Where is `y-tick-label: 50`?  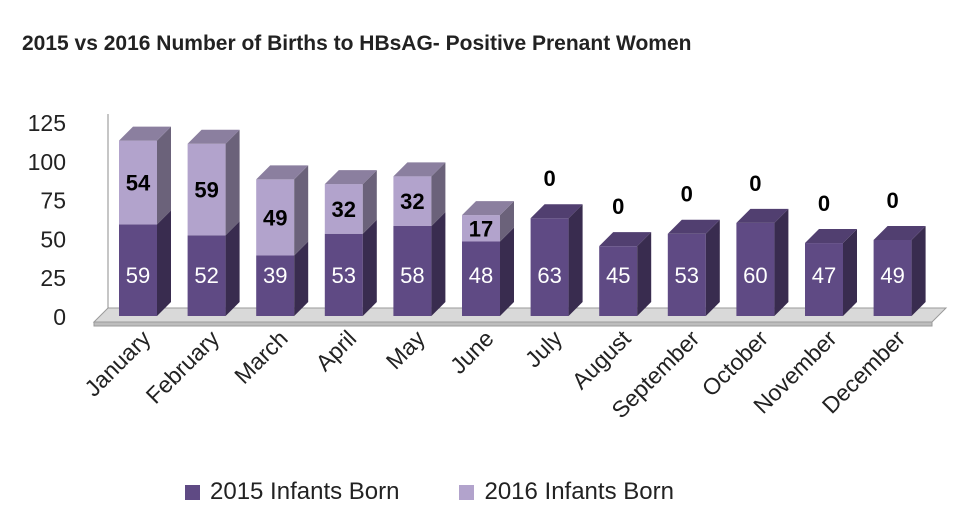 y-tick-label: 50 is located at coordinates (53, 239).